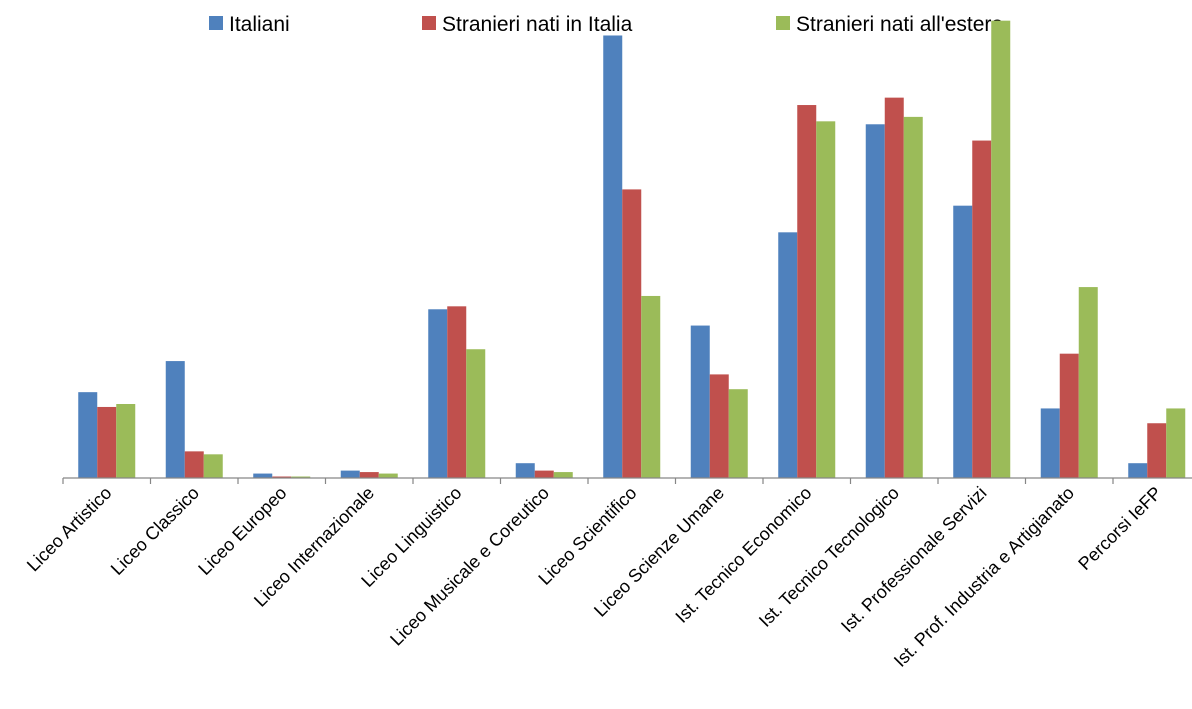 This screenshot has width=1192, height=709. What do you see at coordinates (829, 557) in the screenshot?
I see `x-tick-label-10: Ist. Tecnico Tecnologico` at bounding box center [829, 557].